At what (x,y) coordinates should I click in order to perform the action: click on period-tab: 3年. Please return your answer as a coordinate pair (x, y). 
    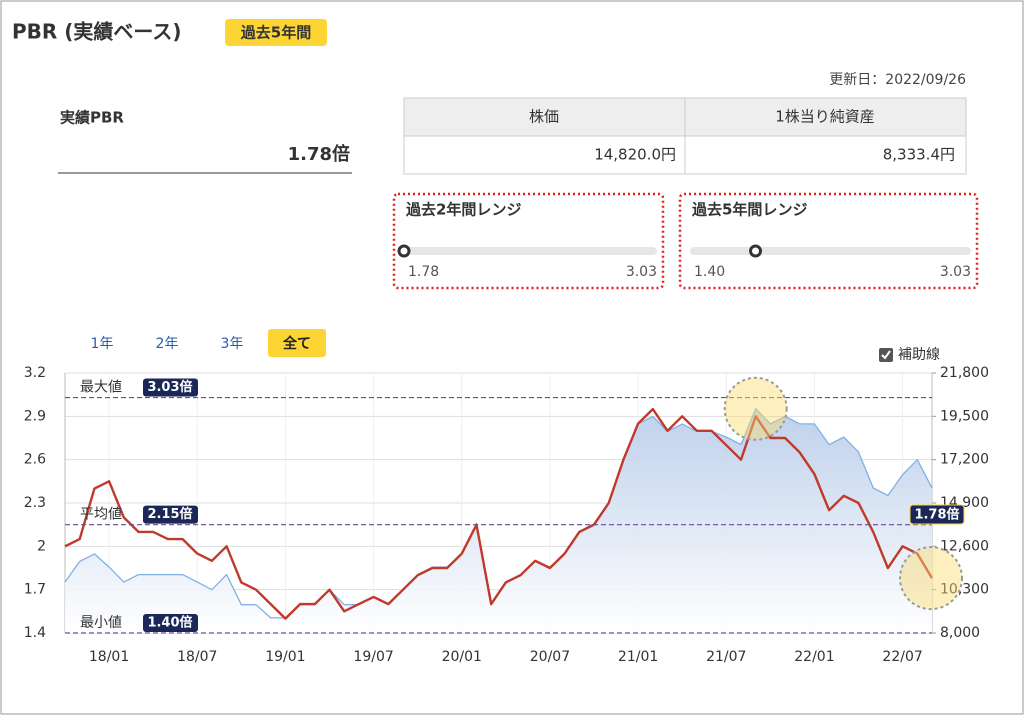
    Looking at the image, I should click on (232, 344).